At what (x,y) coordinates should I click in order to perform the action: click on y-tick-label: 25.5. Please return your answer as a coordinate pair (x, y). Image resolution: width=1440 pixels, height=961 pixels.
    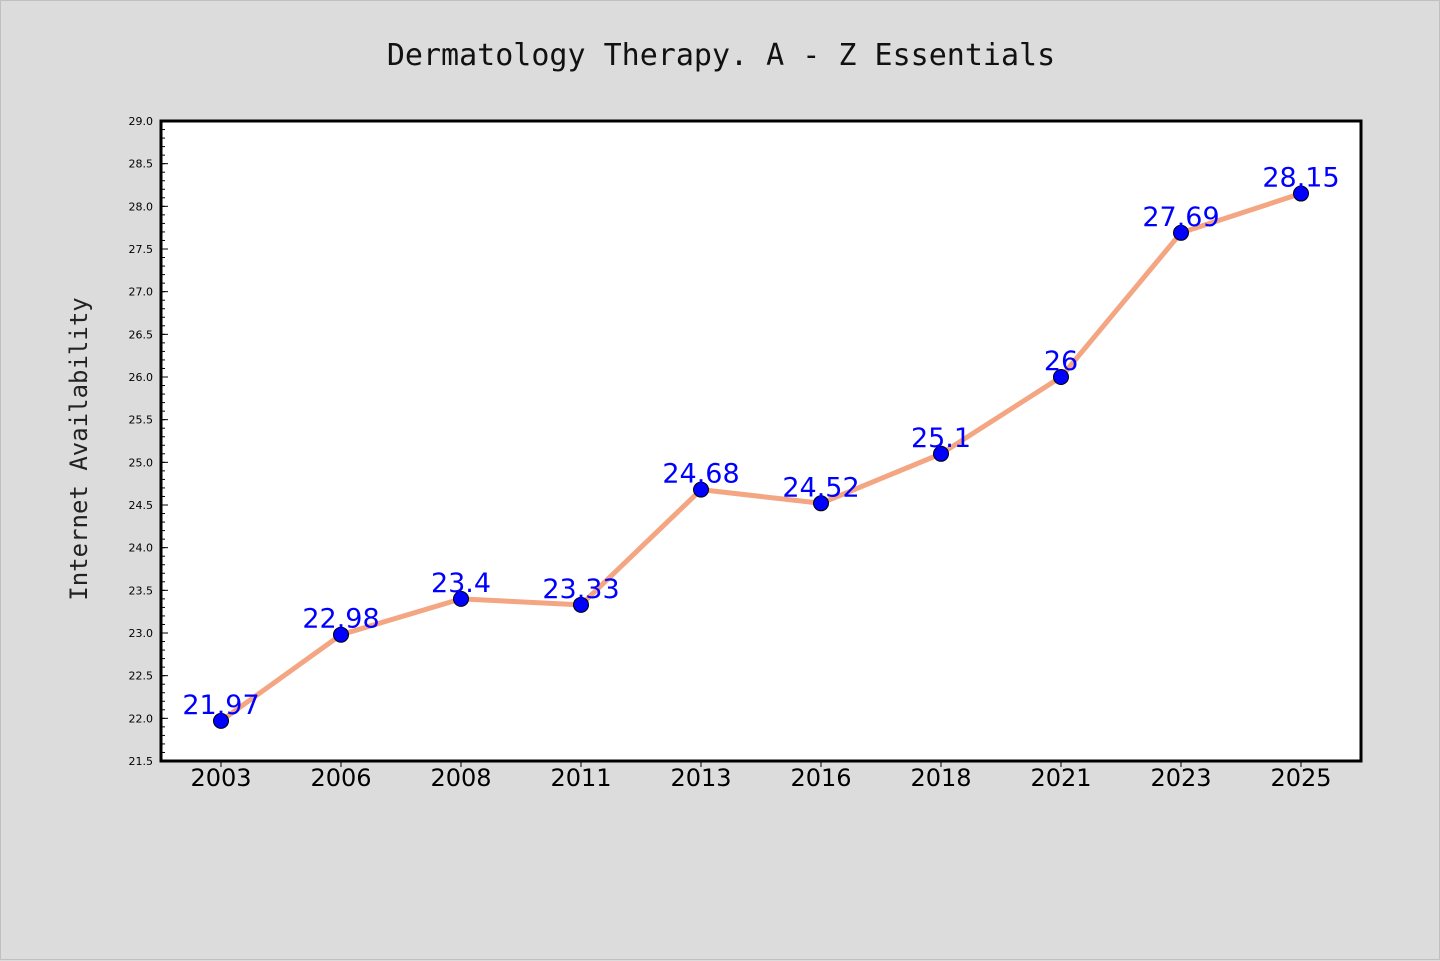
    Looking at the image, I should click on (141, 420).